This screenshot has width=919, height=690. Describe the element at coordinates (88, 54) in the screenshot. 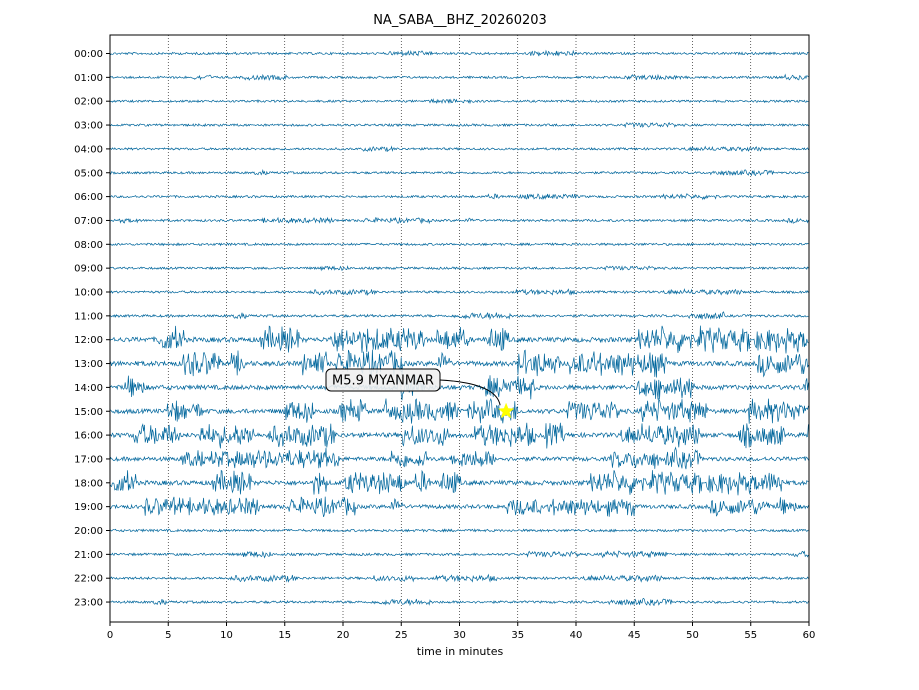

I see `y-tick-label: 00:00` at that location.